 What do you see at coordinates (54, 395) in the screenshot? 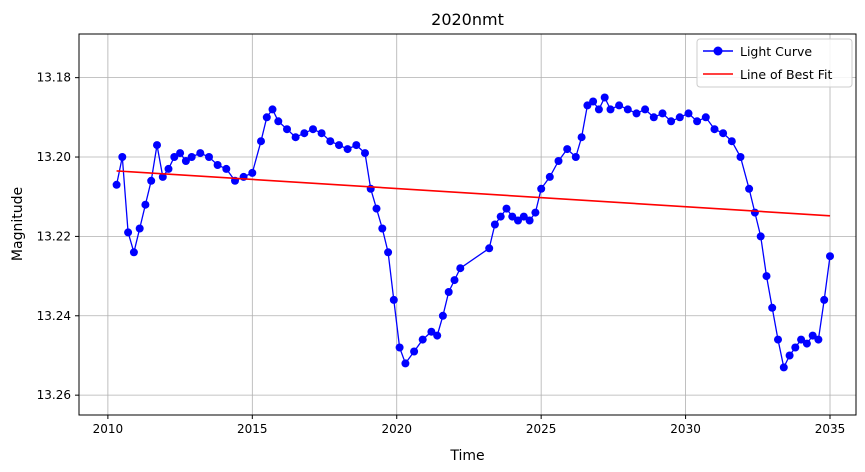
I see `y-tick-label: 13.26` at bounding box center [54, 395].